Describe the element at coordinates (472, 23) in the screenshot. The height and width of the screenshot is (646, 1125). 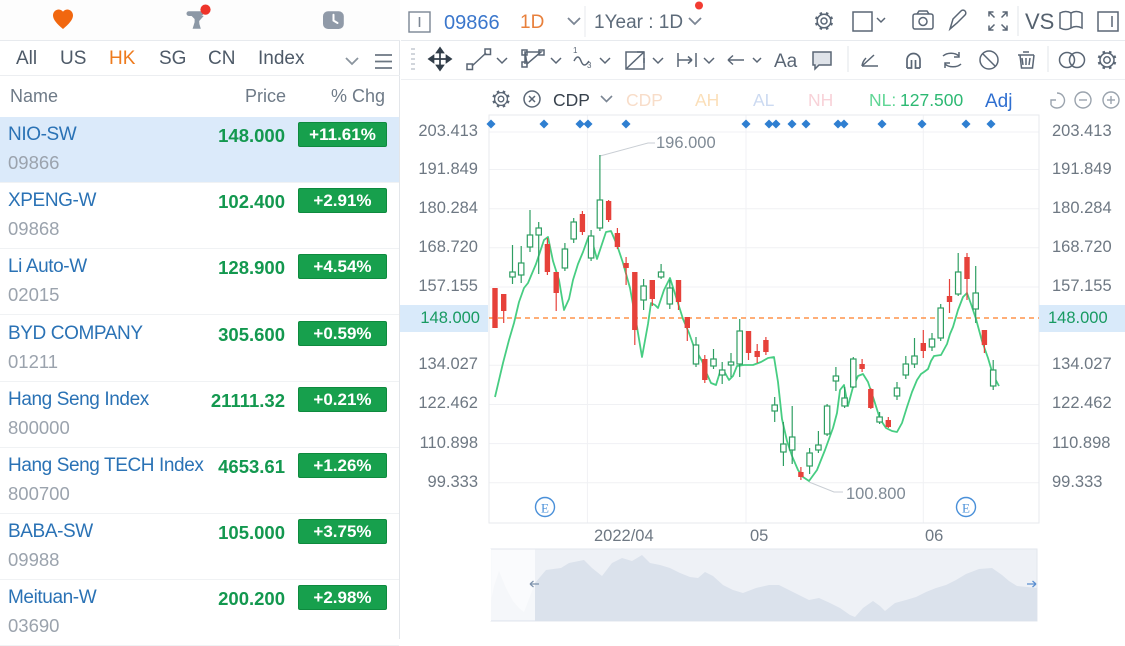
I see `svg-text: 09866` at that location.